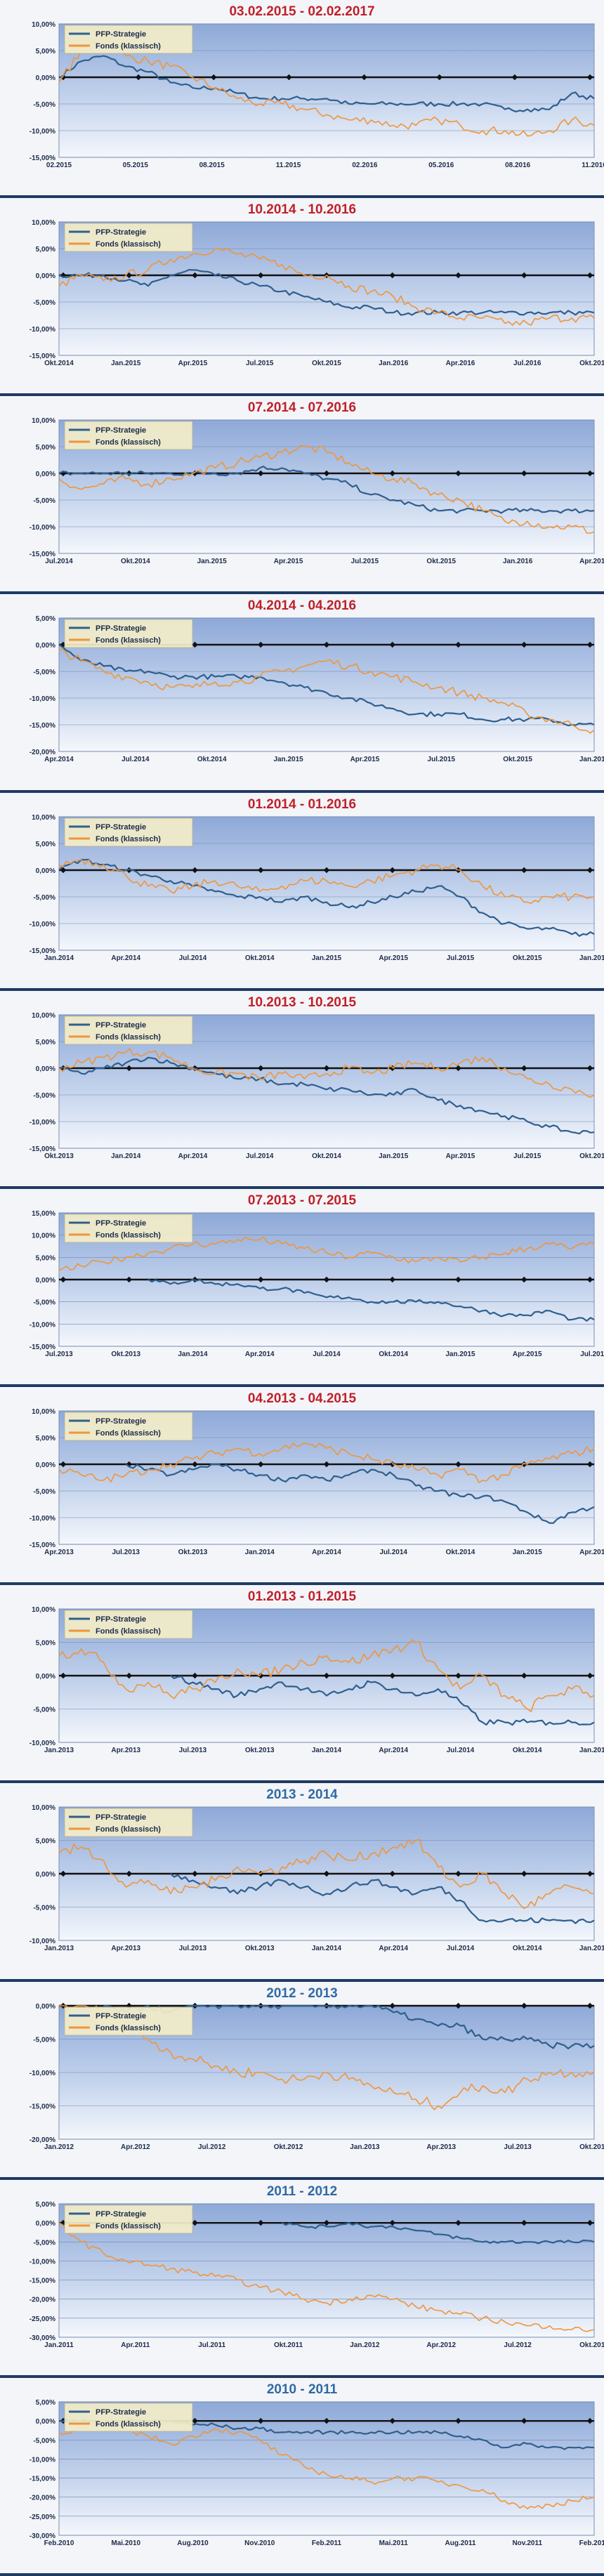  I want to click on x-tick-label: Apr.2013, so click(125, 1750).